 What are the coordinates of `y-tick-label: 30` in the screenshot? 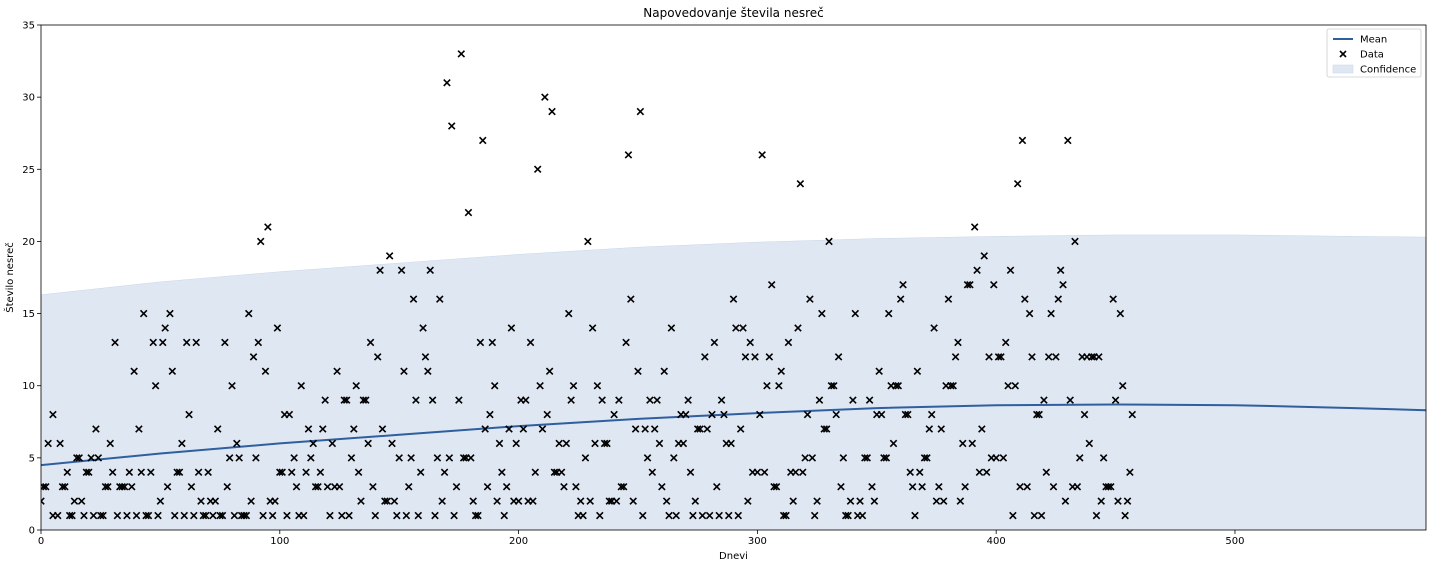 It's located at (28, 98).